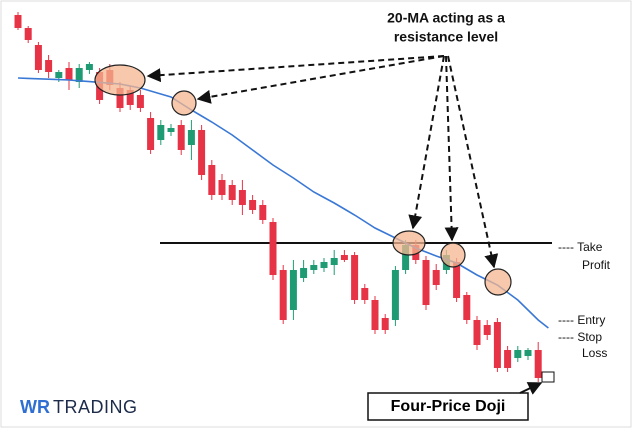 This screenshot has height=428, width=632. Describe the element at coordinates (446, 37) in the screenshot. I see `annotation: resistance level` at that location.